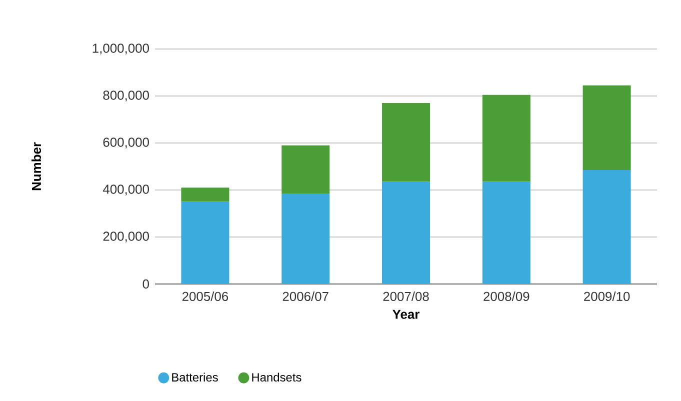  I want to click on y-axis-title: Number, so click(37, 166).